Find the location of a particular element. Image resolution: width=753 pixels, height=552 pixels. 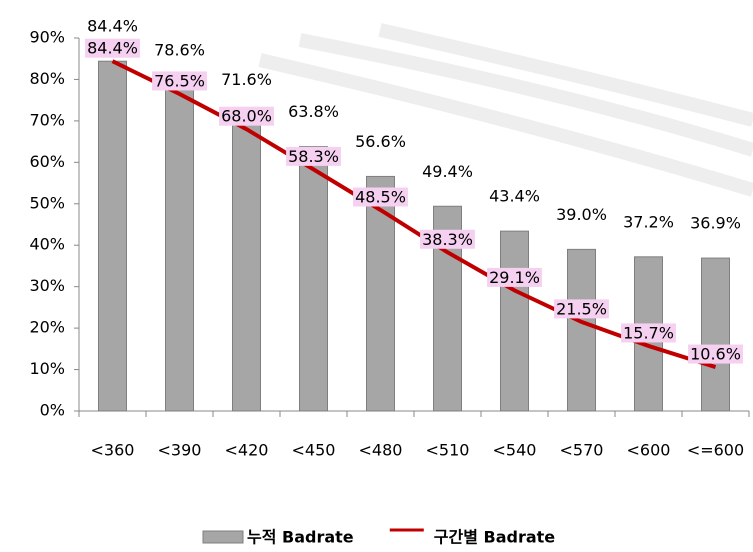

bar-value-label: 84.4% is located at coordinates (112, 26).